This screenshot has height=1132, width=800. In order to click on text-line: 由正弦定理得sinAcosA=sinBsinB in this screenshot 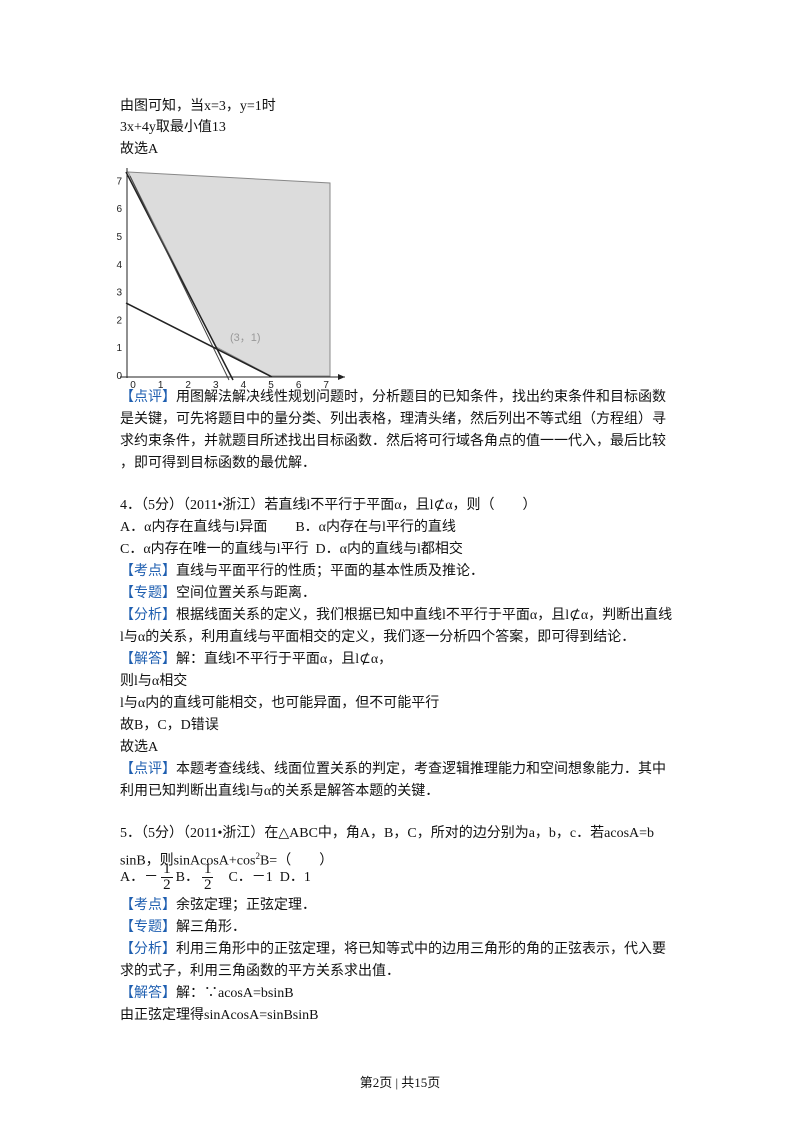, I will do `click(219, 1015)`.